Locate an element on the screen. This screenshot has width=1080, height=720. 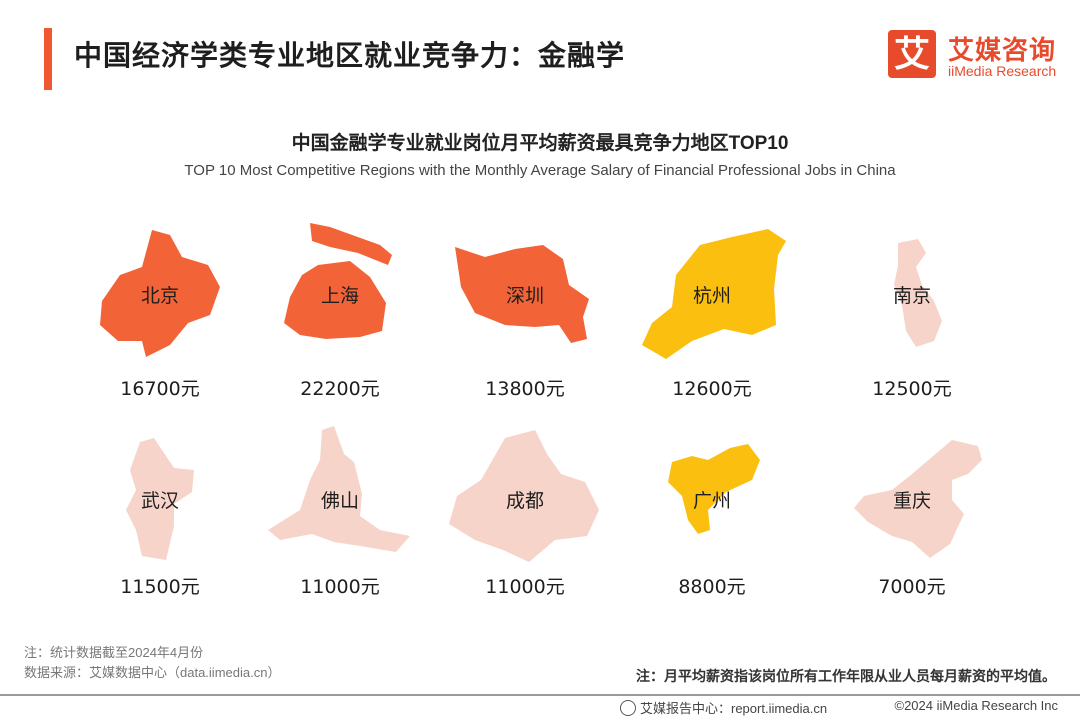
region-label-6: 佛山 is located at coordinates (340, 501).